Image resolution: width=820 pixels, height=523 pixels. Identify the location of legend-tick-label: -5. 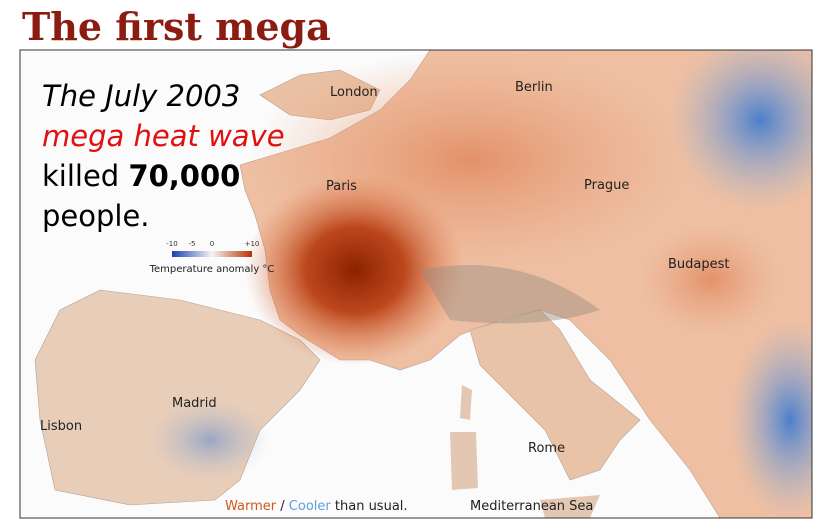
(192, 244).